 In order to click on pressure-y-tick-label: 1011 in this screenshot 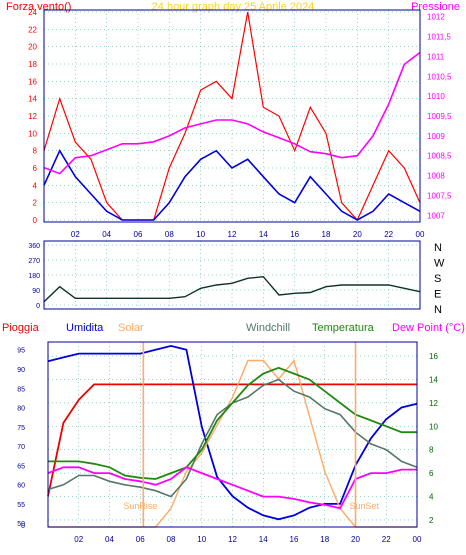, I will do `click(436, 56)`.